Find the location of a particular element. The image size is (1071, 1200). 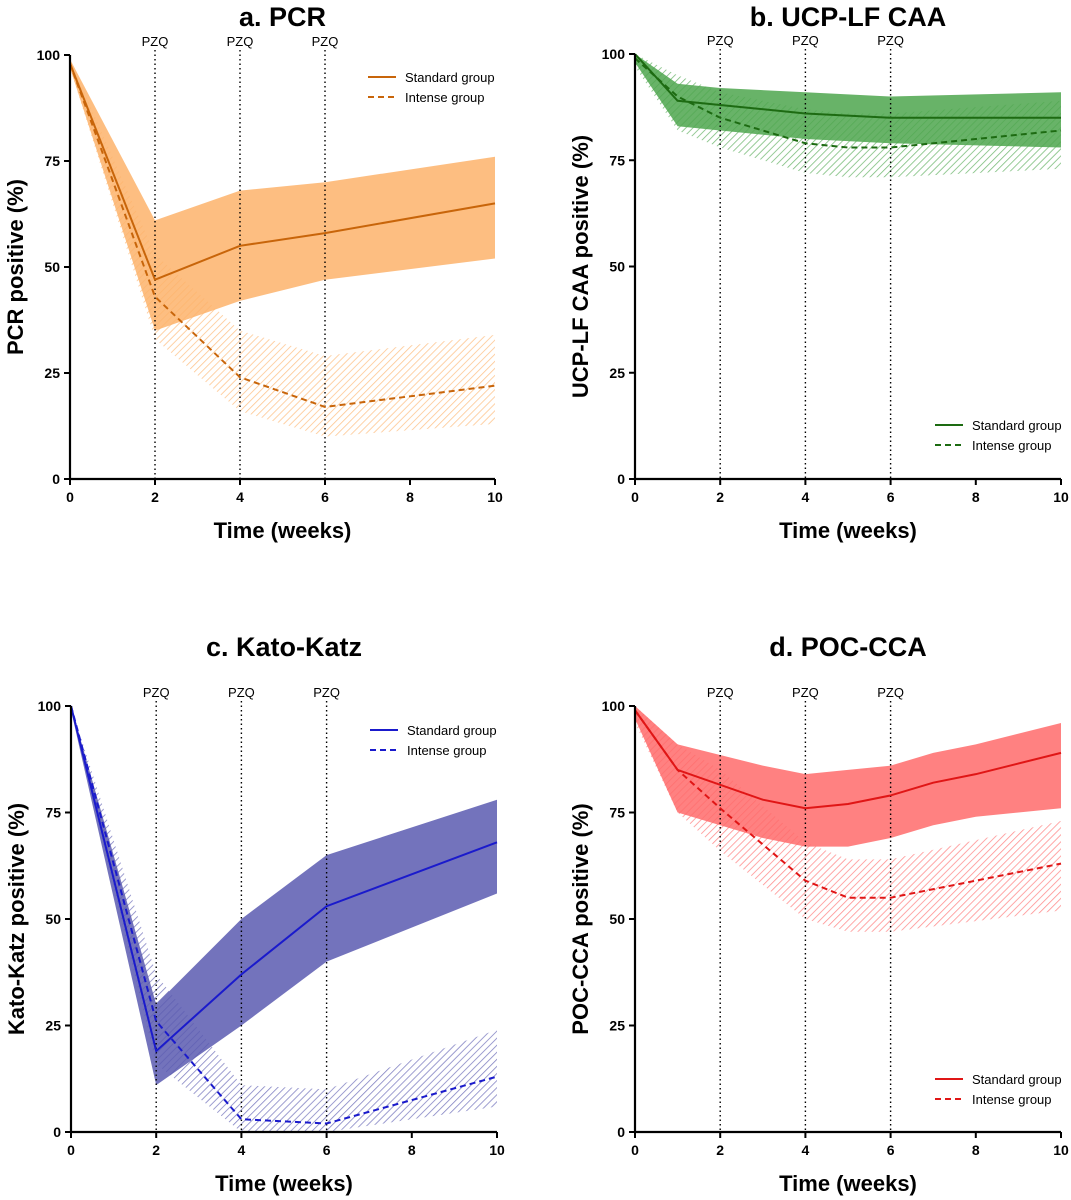

y-axis-label: POC-CCA positive (%) is located at coordinates (580, 918).